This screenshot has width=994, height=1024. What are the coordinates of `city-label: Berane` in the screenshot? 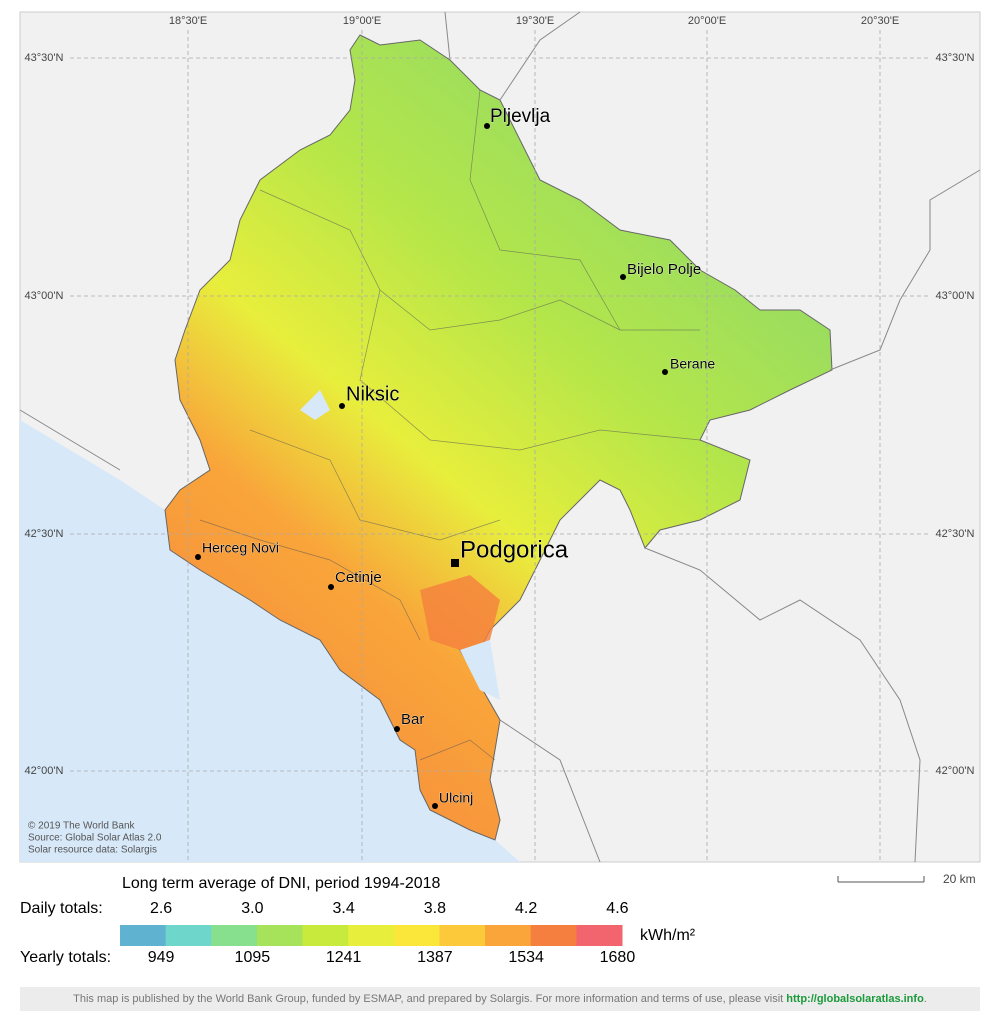 It's located at (692, 364).